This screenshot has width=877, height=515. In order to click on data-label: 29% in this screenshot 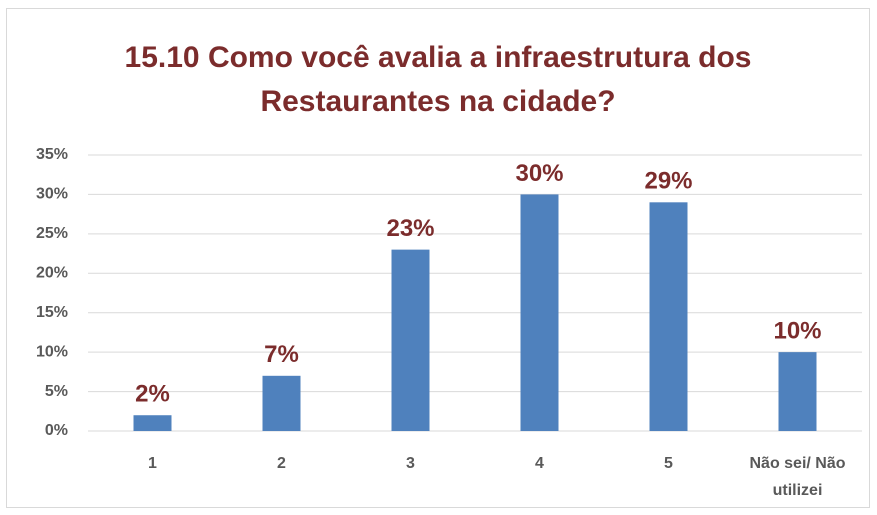, I will do `click(668, 181)`.